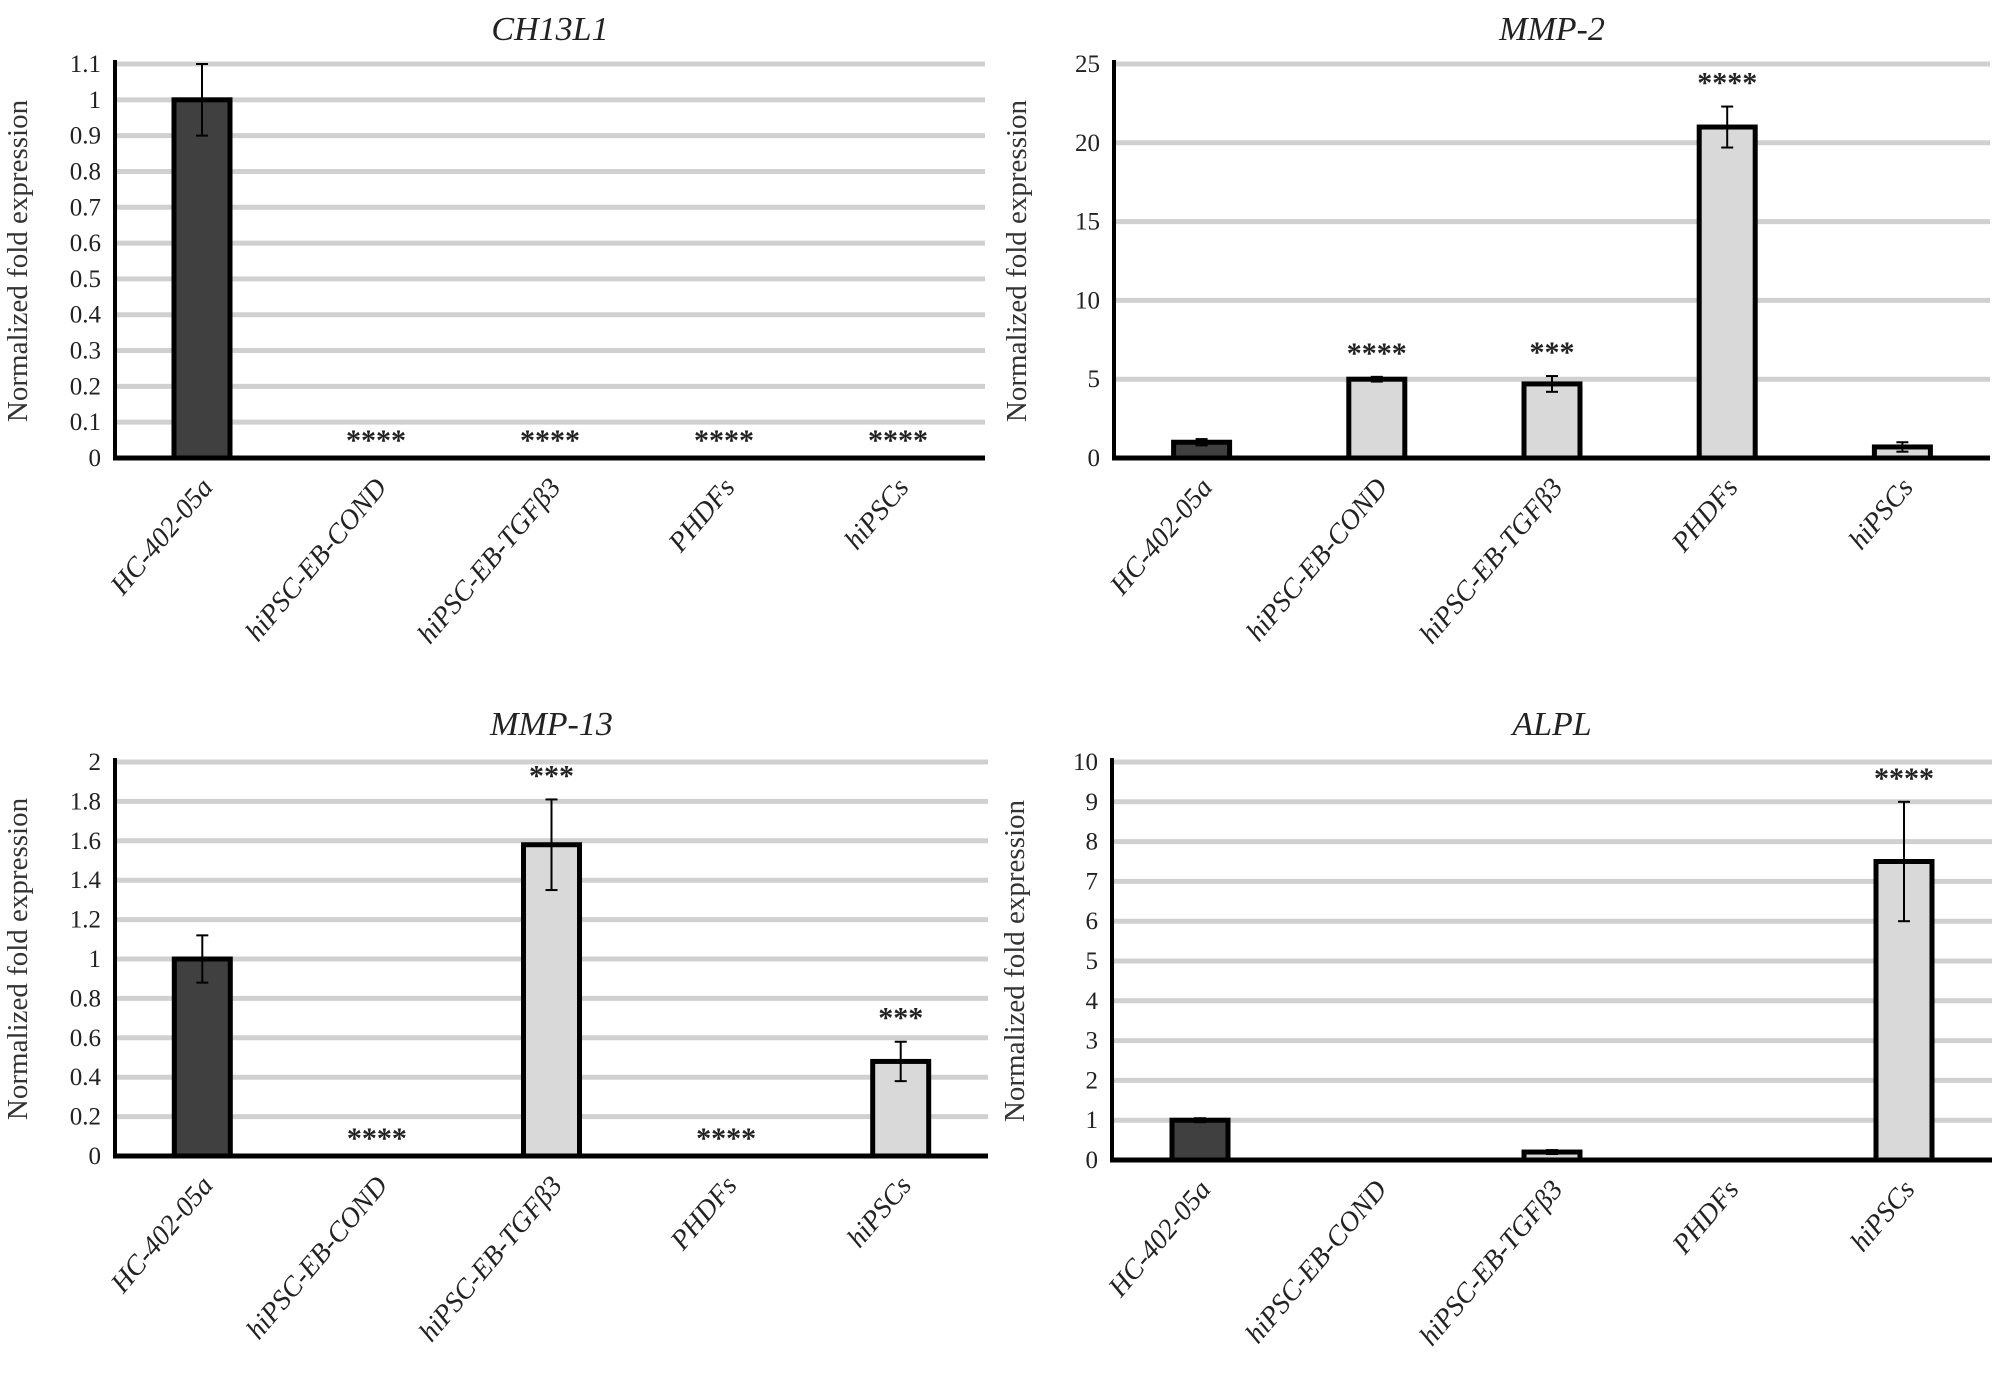 Image resolution: width=2008 pixels, height=1385 pixels. What do you see at coordinates (1551, 29) in the screenshot?
I see `chart-title: MMP-2` at bounding box center [1551, 29].